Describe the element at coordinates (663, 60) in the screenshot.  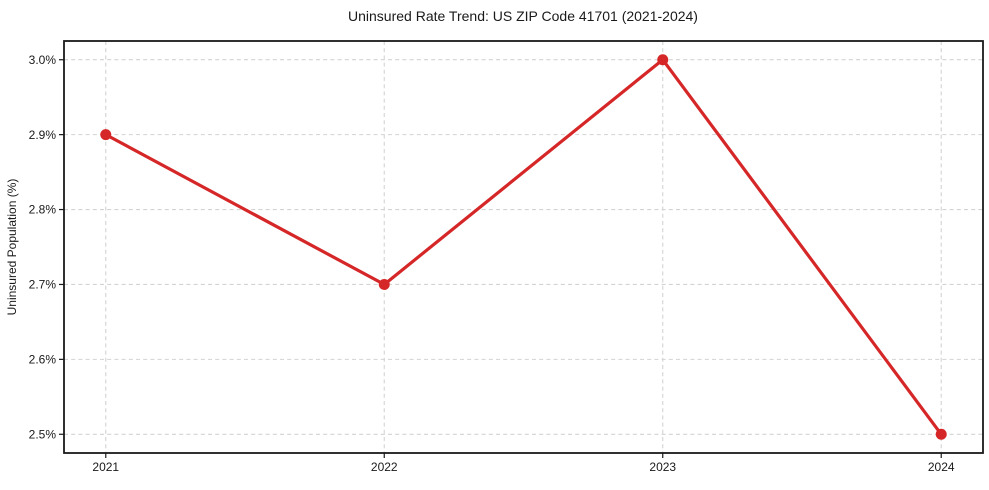
I see `data-point-2023` at that location.